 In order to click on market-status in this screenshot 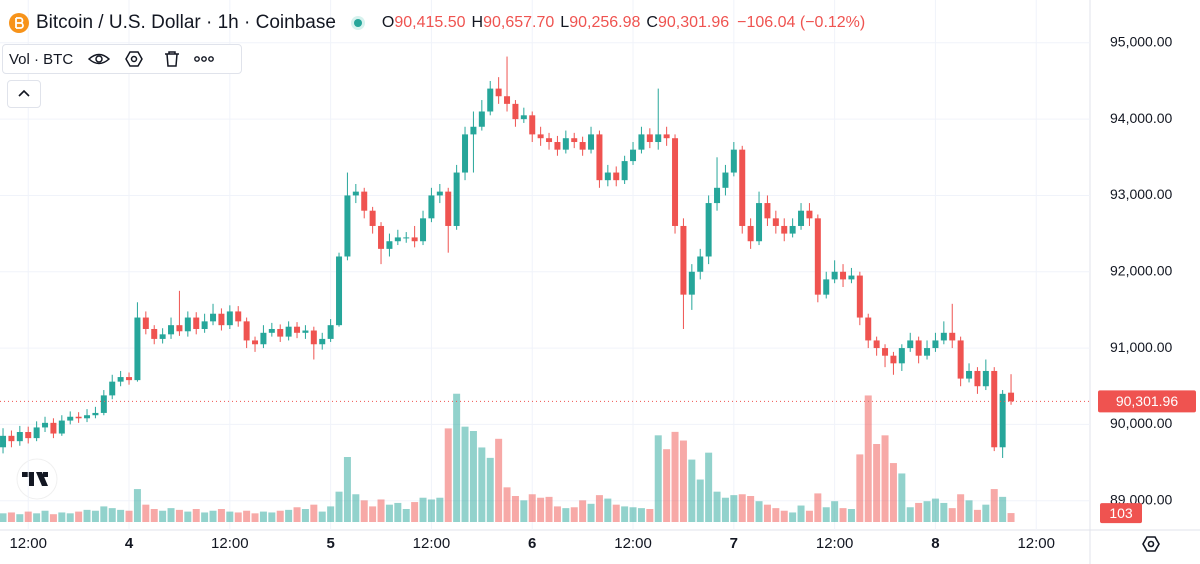, I will do `click(357, 23)`.